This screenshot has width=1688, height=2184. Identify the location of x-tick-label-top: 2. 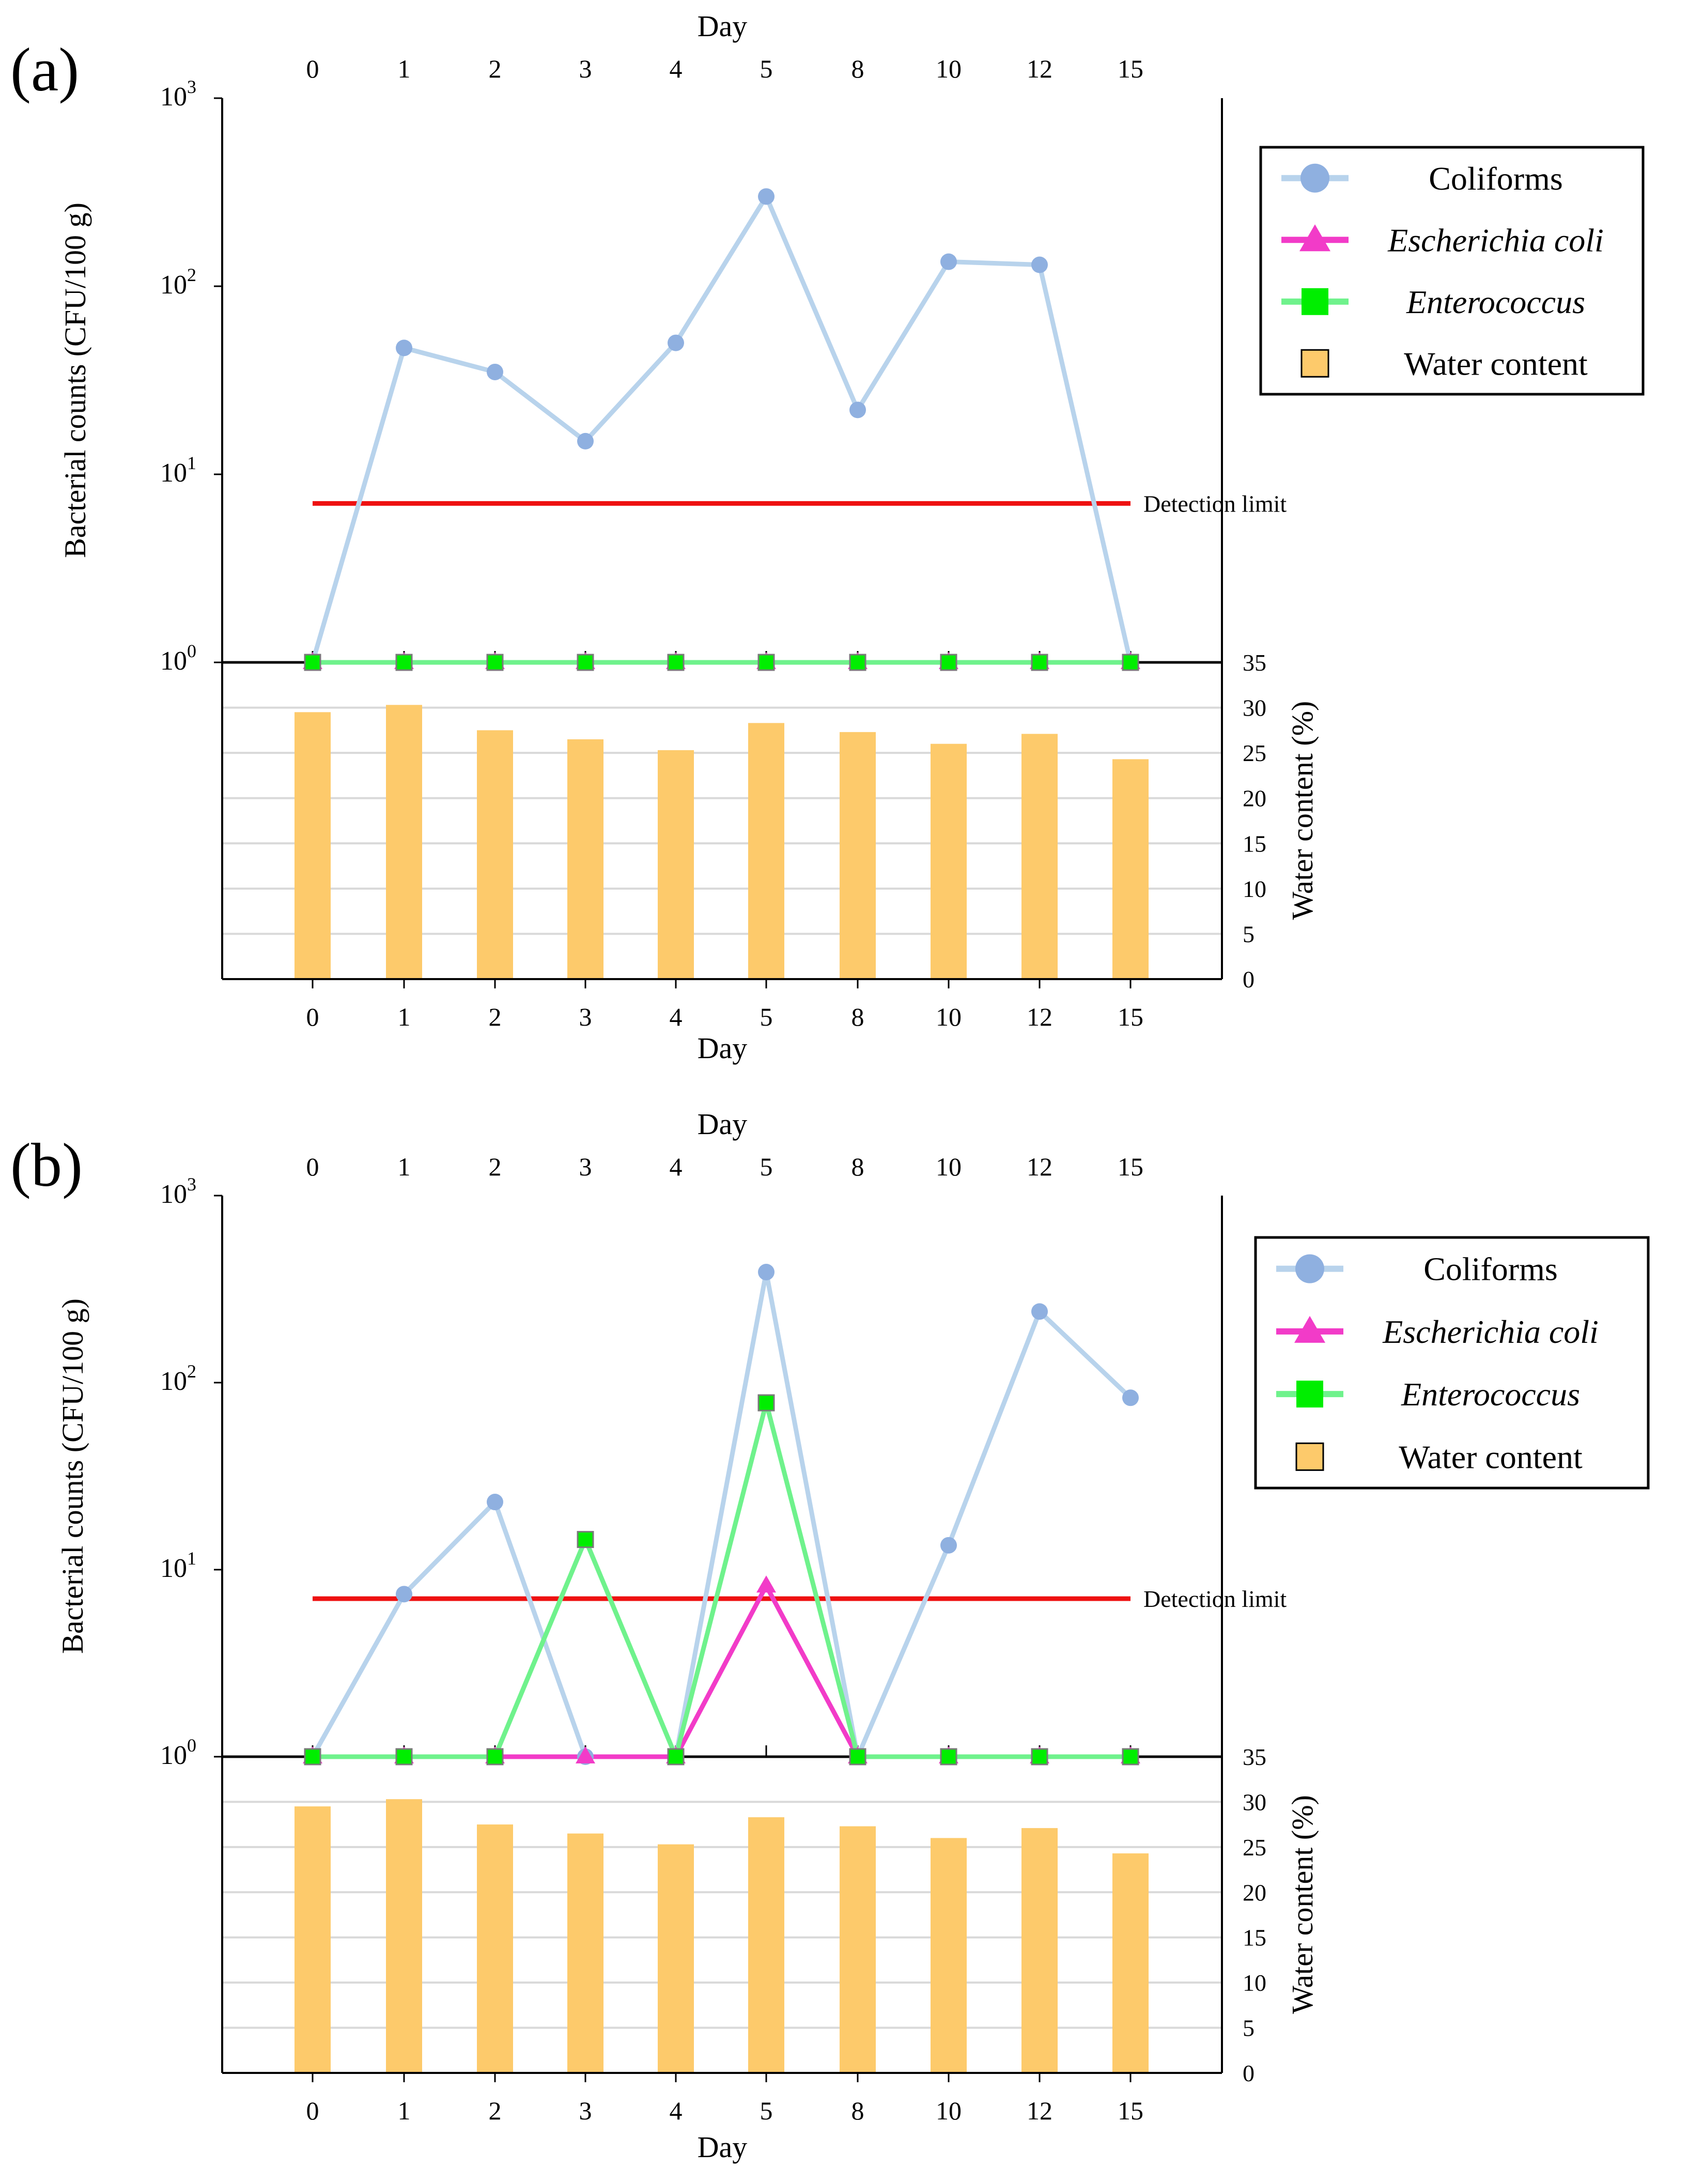
(495, 1166).